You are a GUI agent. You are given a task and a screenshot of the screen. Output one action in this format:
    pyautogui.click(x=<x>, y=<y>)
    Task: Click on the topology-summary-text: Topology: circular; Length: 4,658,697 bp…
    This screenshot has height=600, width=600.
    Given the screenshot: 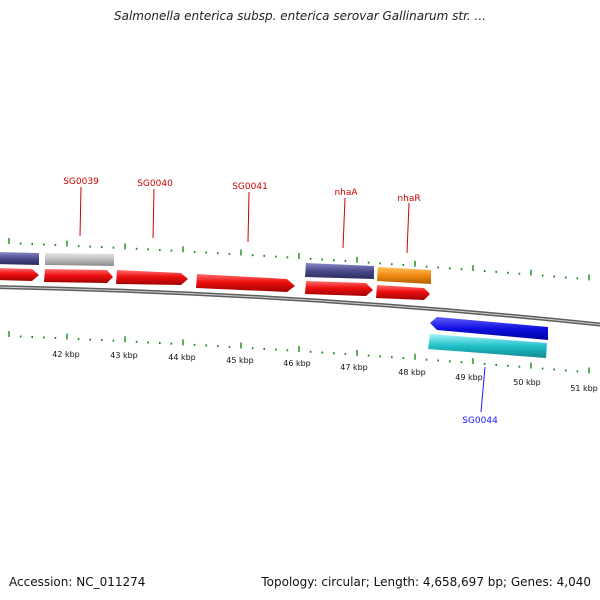 What is the action you would take?
    pyautogui.click(x=426, y=582)
    